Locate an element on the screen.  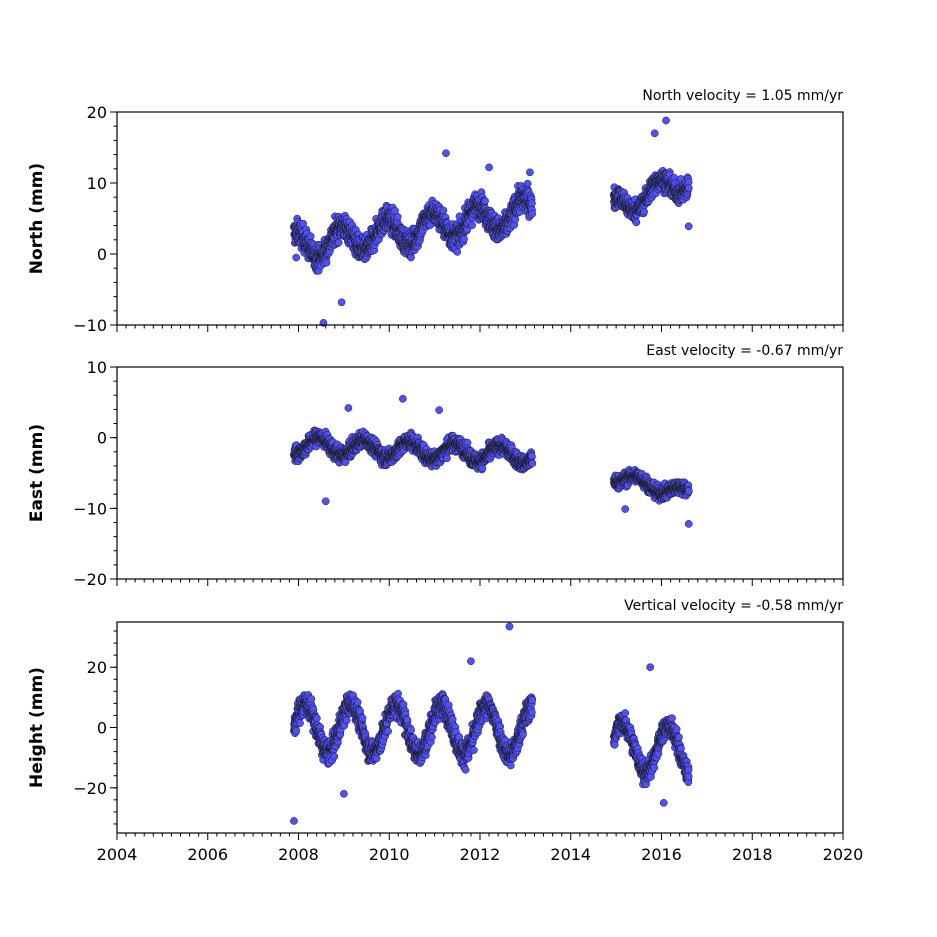
height-x-tick-label: 2016 is located at coordinates (661, 854).